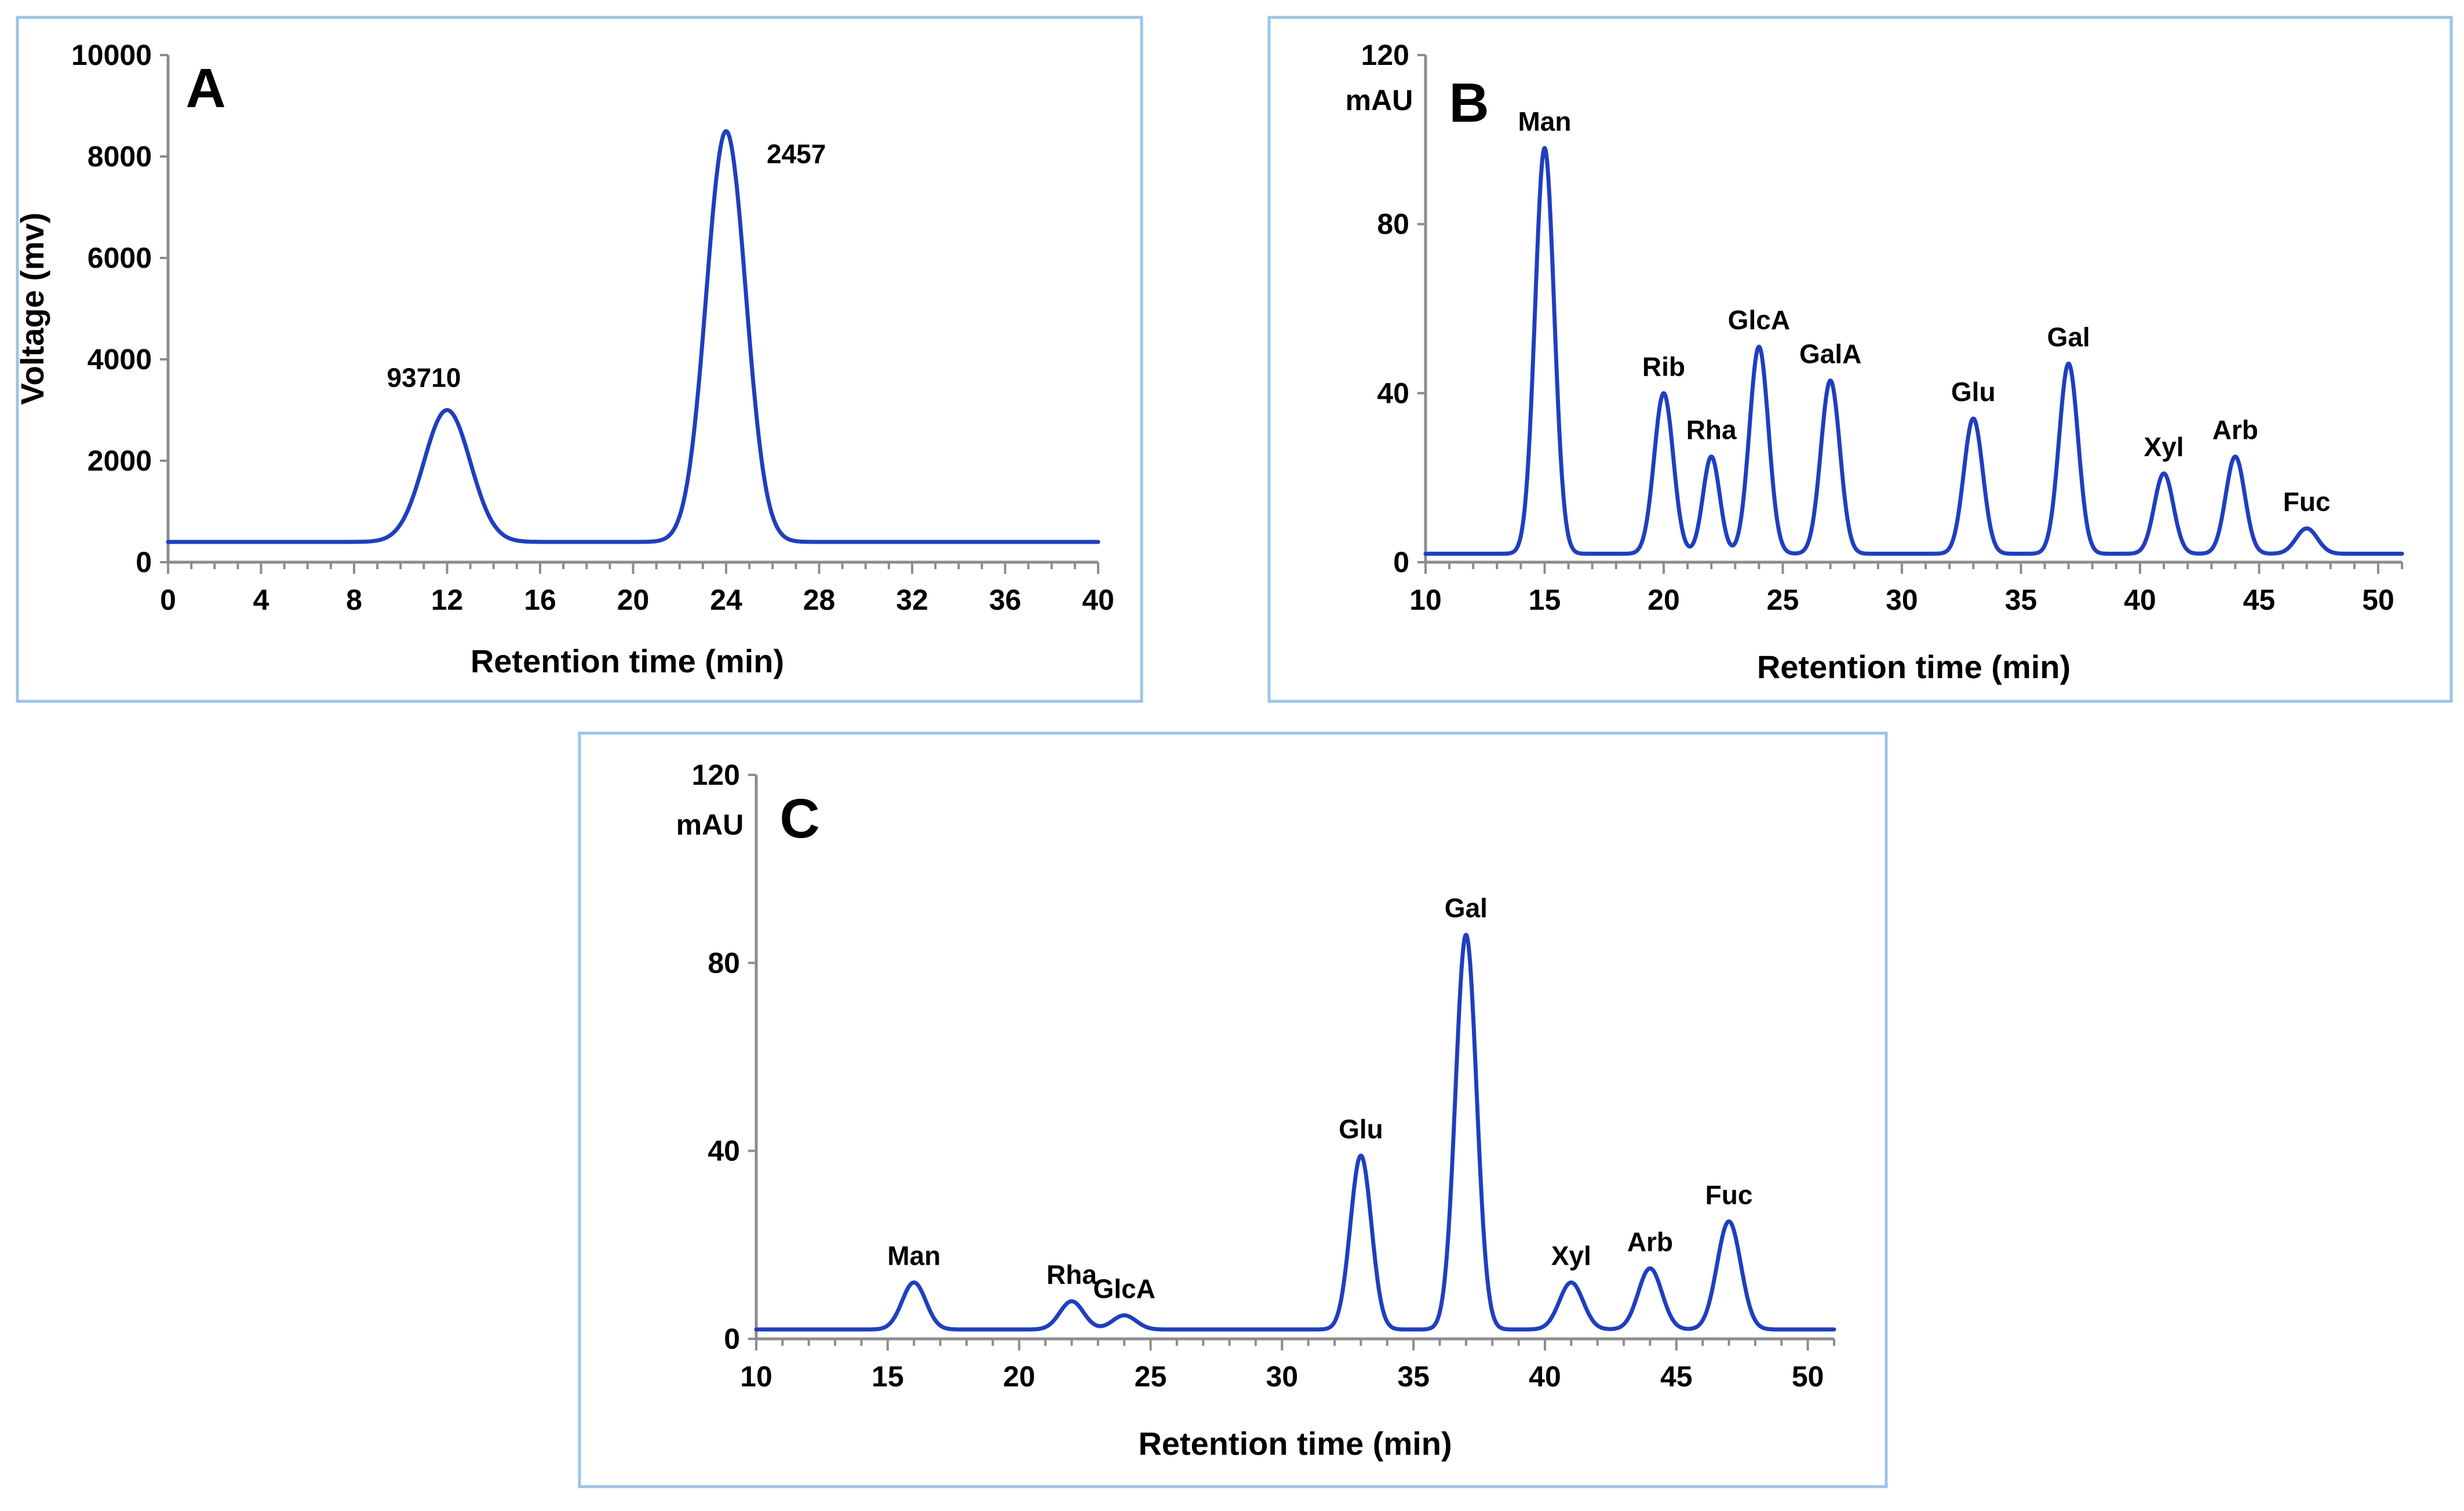 This screenshot has width=2464, height=1511. What do you see at coordinates (447, 600) in the screenshot?
I see `x-tick-label: 12` at bounding box center [447, 600].